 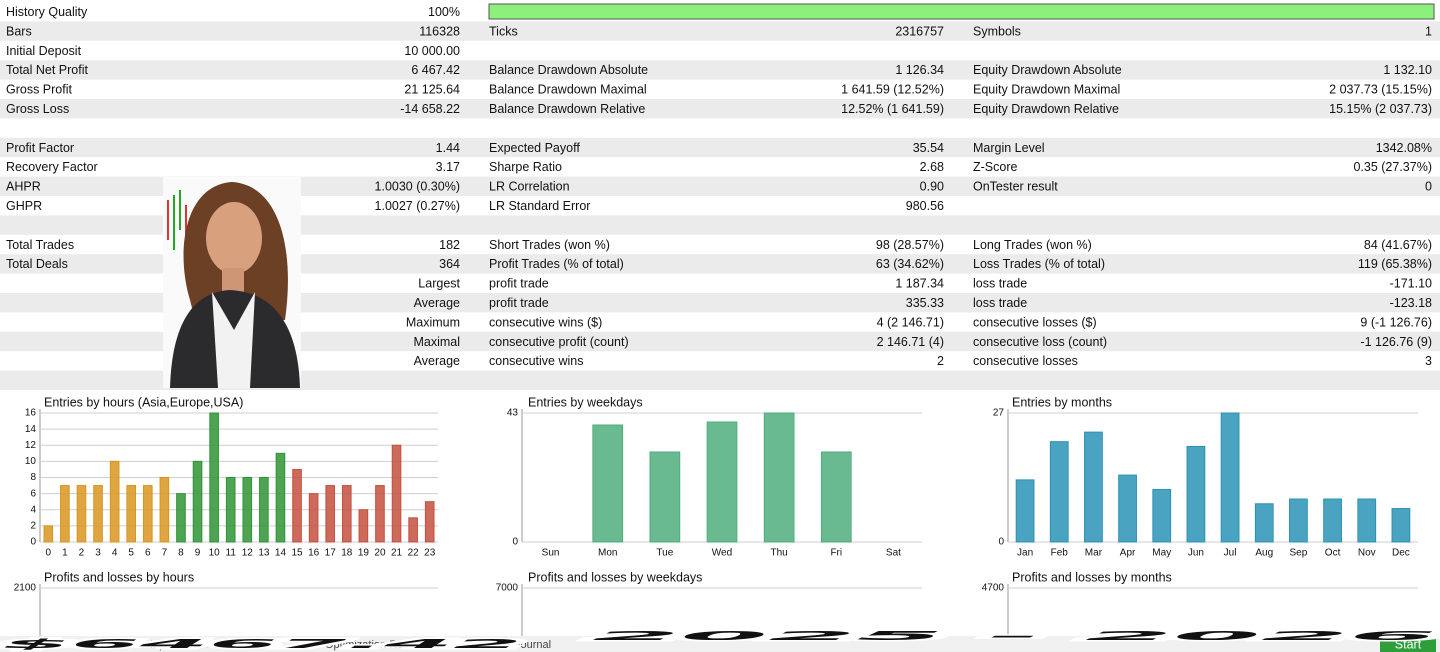 I want to click on x-tick-label: Feb, so click(x=1060, y=553).